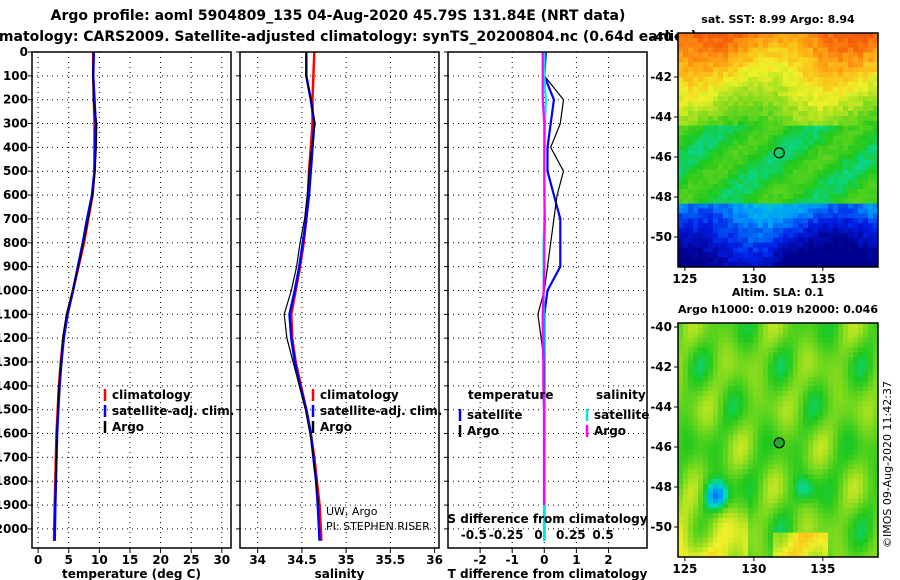 The height and width of the screenshot is (580, 900). What do you see at coordinates (359, 395) in the screenshot?
I see `legend-label: climatology` at bounding box center [359, 395].